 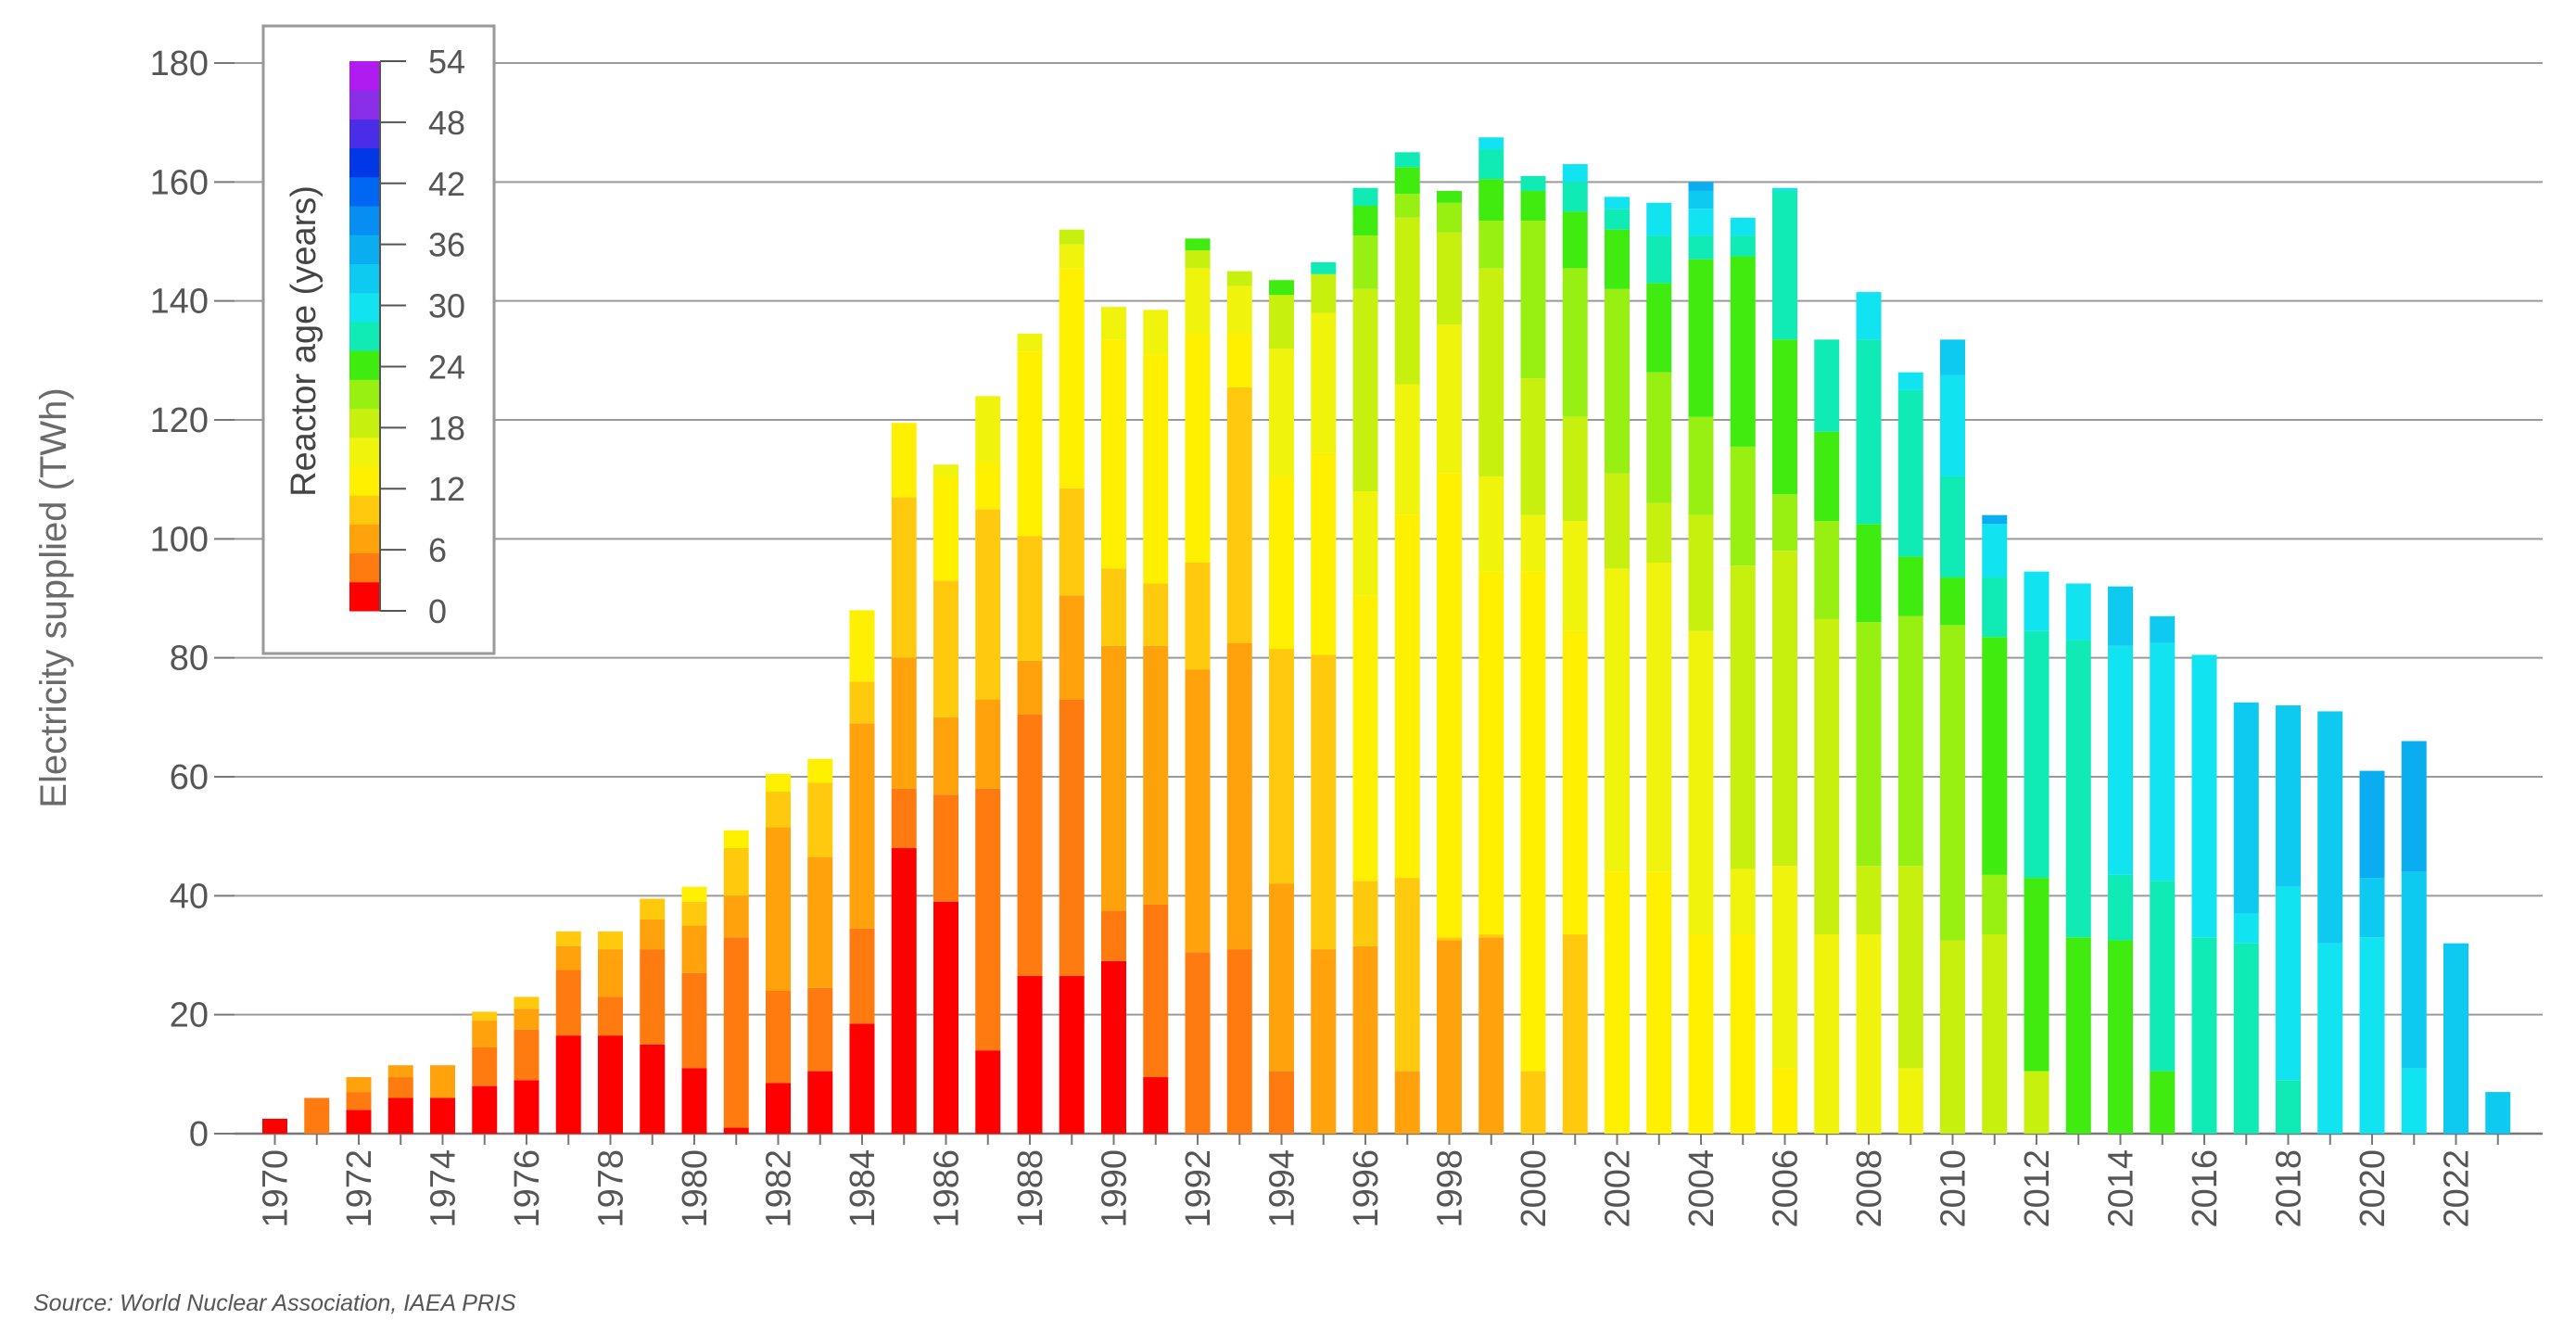 What do you see at coordinates (695, 1188) in the screenshot?
I see `x-tick-label: 1980` at bounding box center [695, 1188].